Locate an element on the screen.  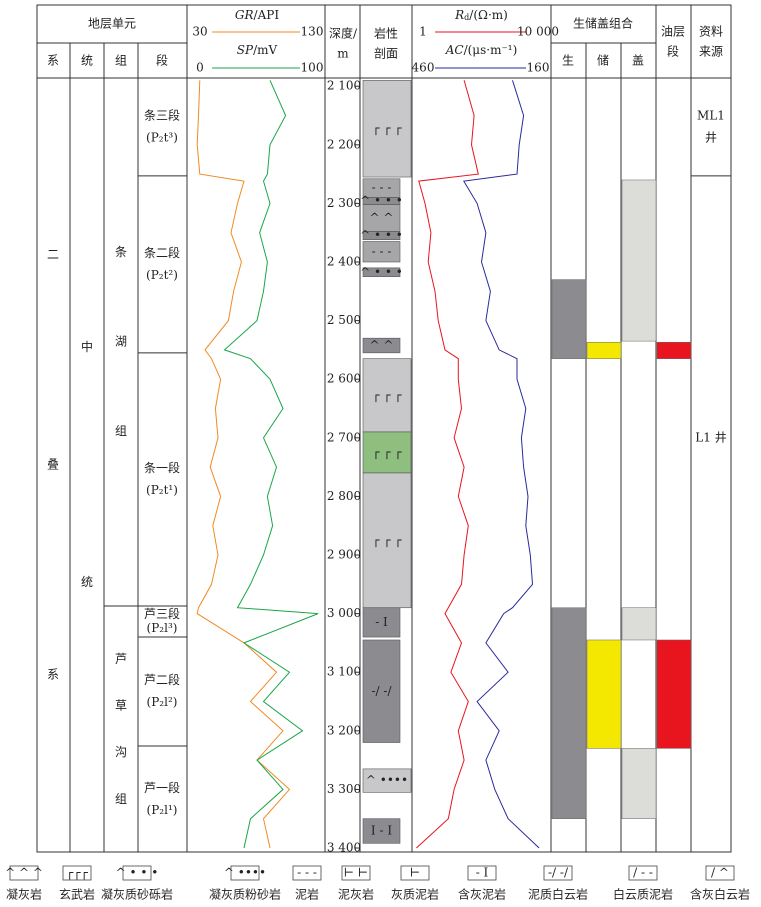
member-code: (P₂l³) is located at coordinates (162, 628).